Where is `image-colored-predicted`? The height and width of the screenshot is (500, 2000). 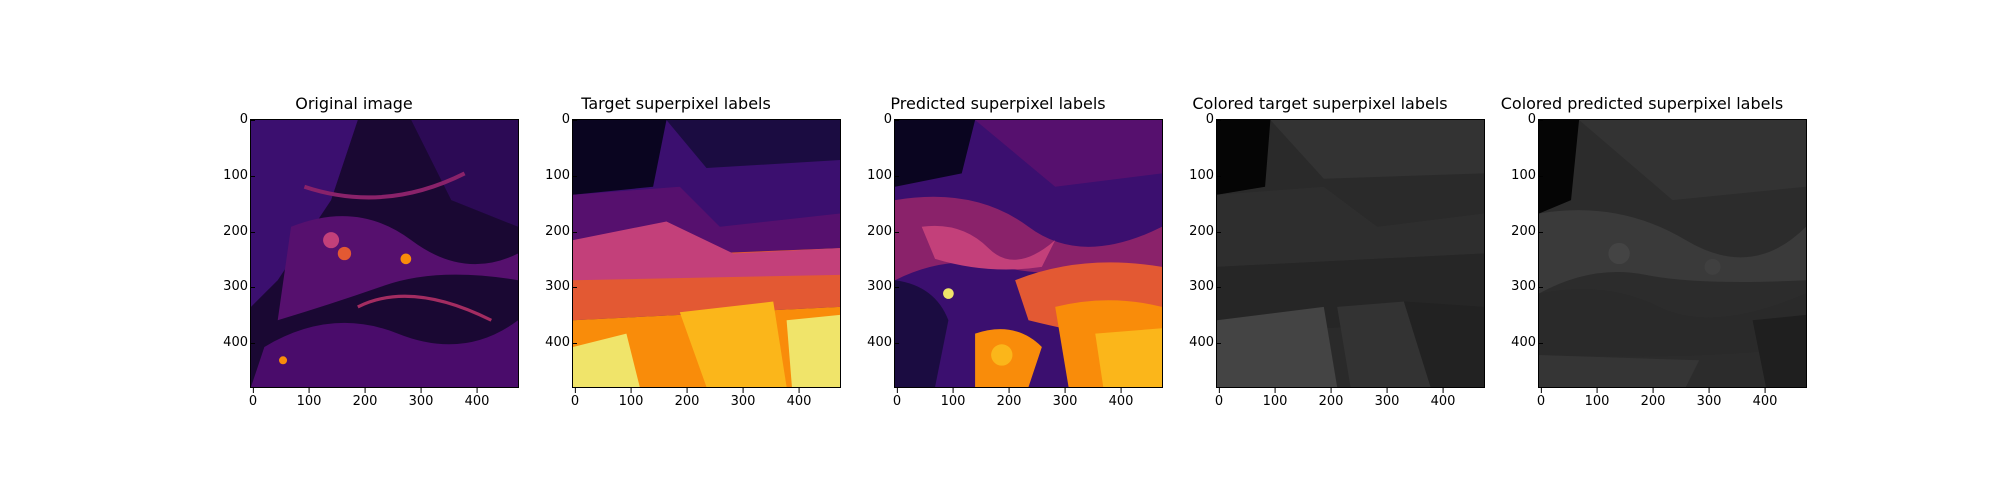
image-colored-predicted is located at coordinates (1672, 253).